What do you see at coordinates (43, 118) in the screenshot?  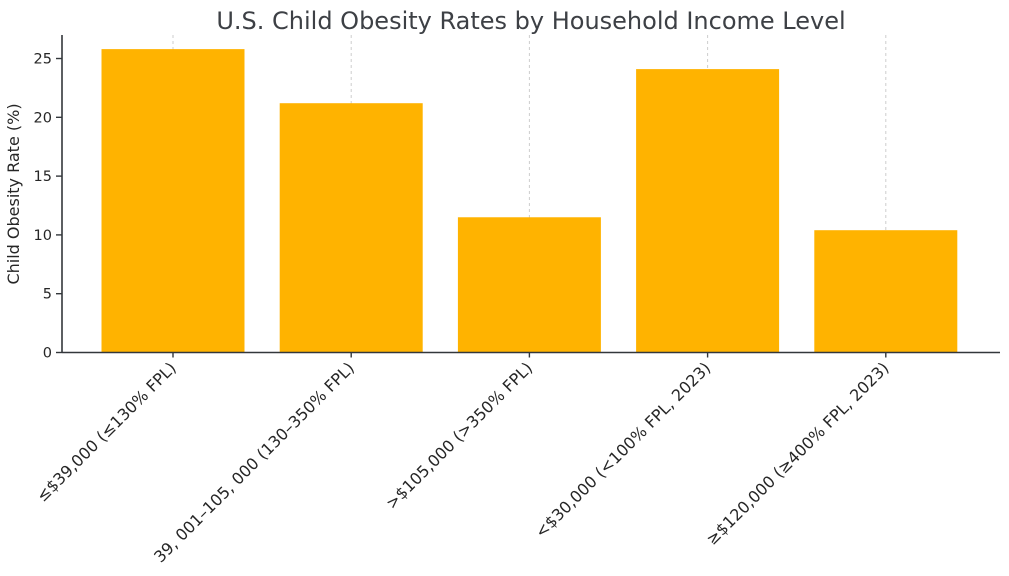 I see `y-tick-label: 20` at bounding box center [43, 118].